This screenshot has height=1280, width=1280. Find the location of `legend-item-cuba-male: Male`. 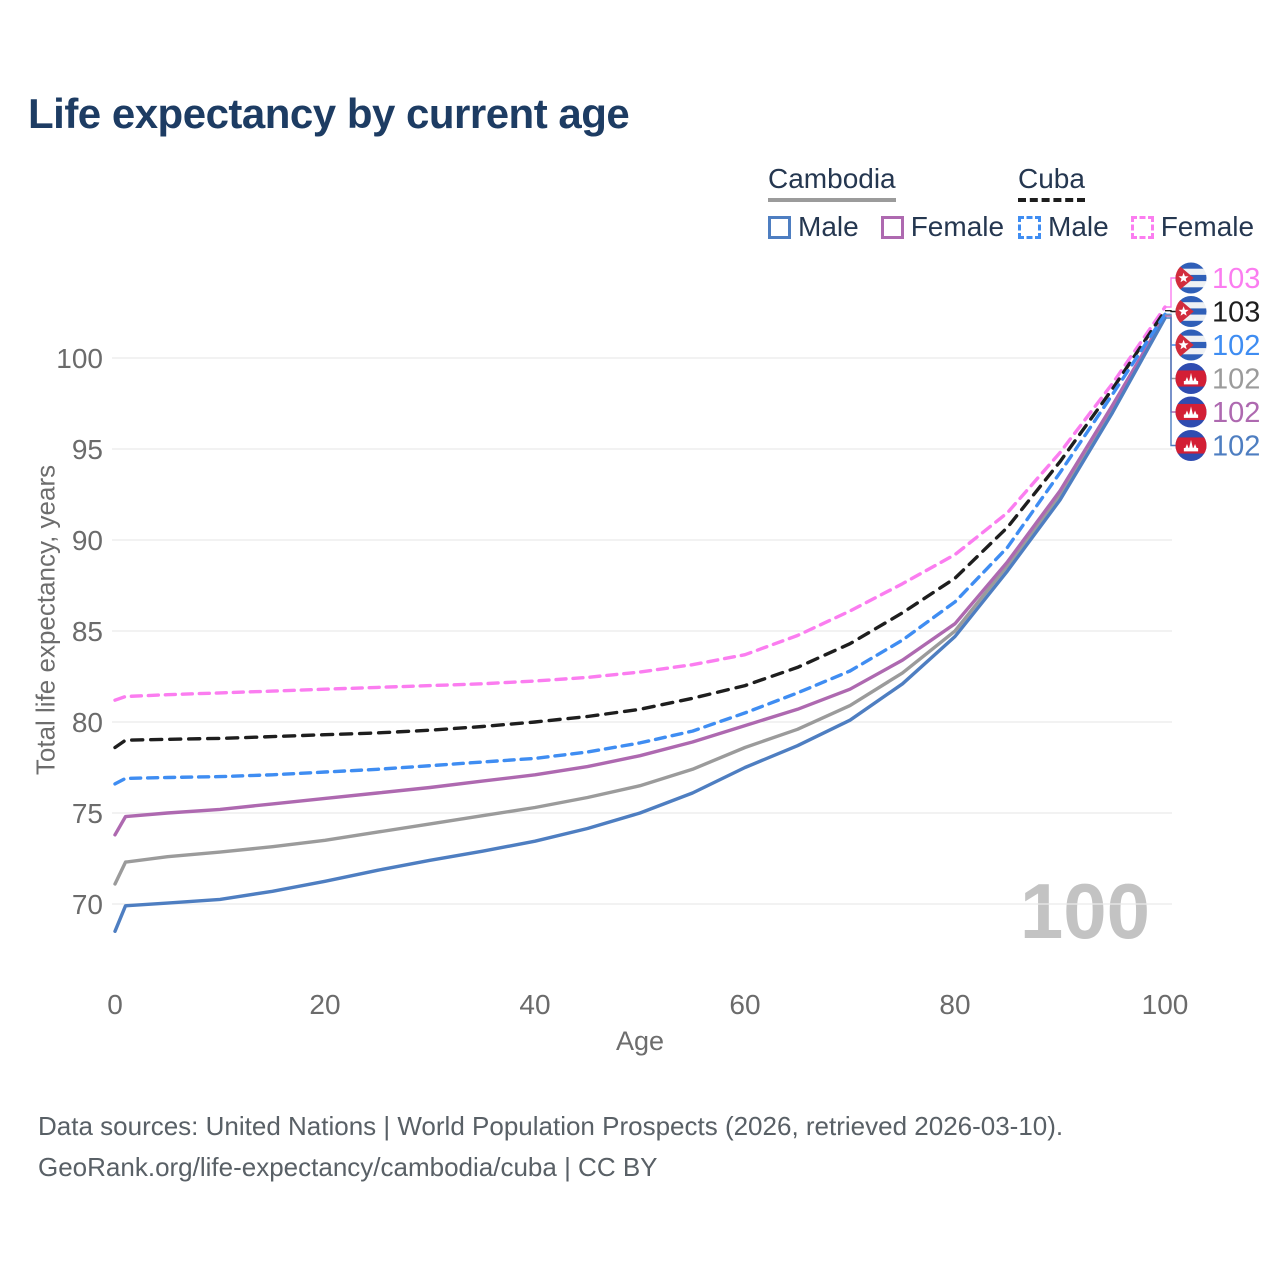

legend-item-cuba-male: Male is located at coordinates (1063, 227).